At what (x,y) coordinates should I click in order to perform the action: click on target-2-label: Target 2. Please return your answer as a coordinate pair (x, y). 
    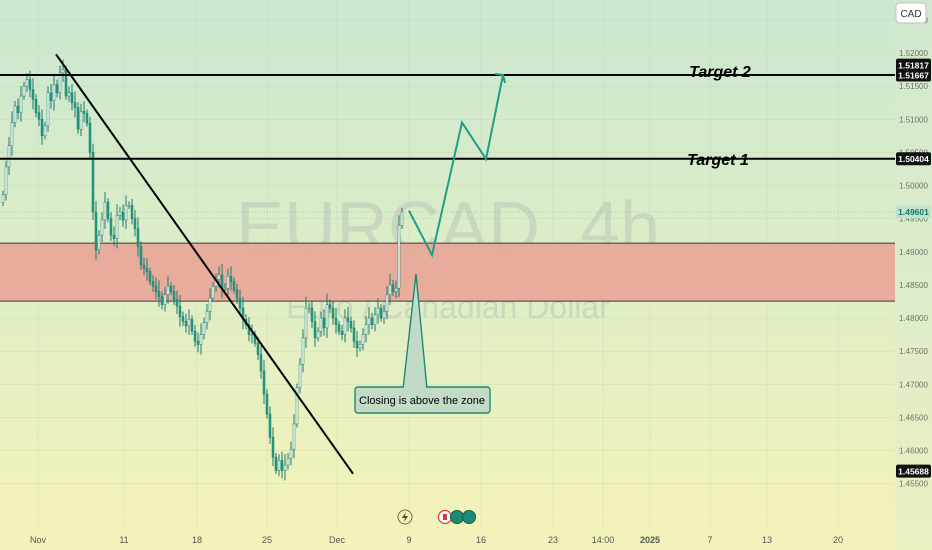
    Looking at the image, I should click on (720, 72).